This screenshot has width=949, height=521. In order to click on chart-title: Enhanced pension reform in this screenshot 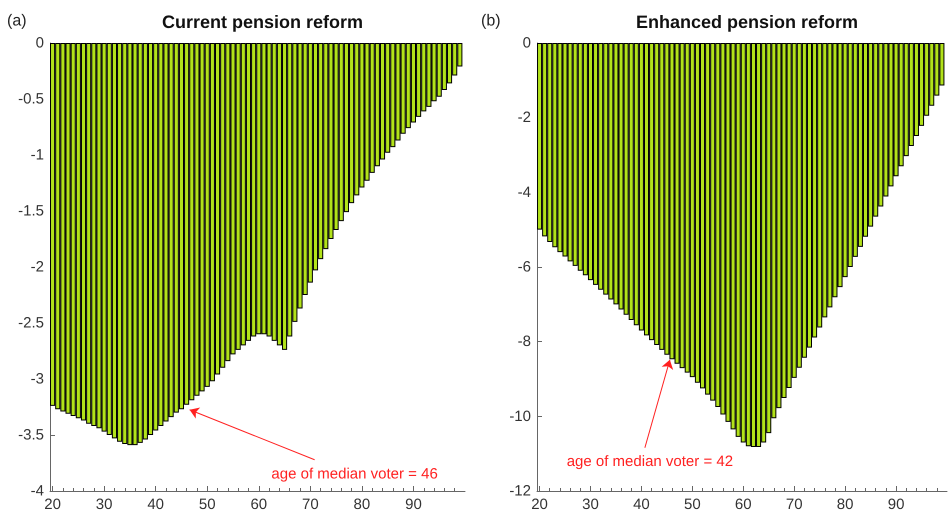, I will do `click(747, 22)`.